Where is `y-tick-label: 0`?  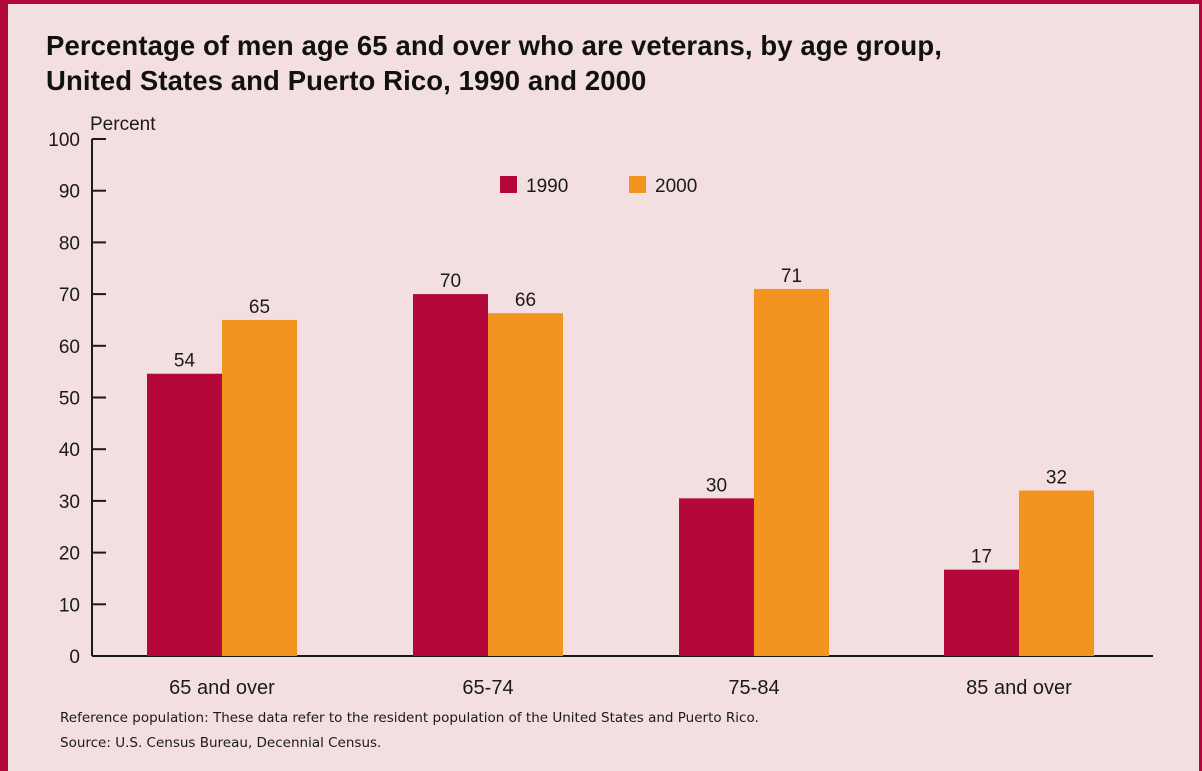 y-tick-label: 0 is located at coordinates (74, 657).